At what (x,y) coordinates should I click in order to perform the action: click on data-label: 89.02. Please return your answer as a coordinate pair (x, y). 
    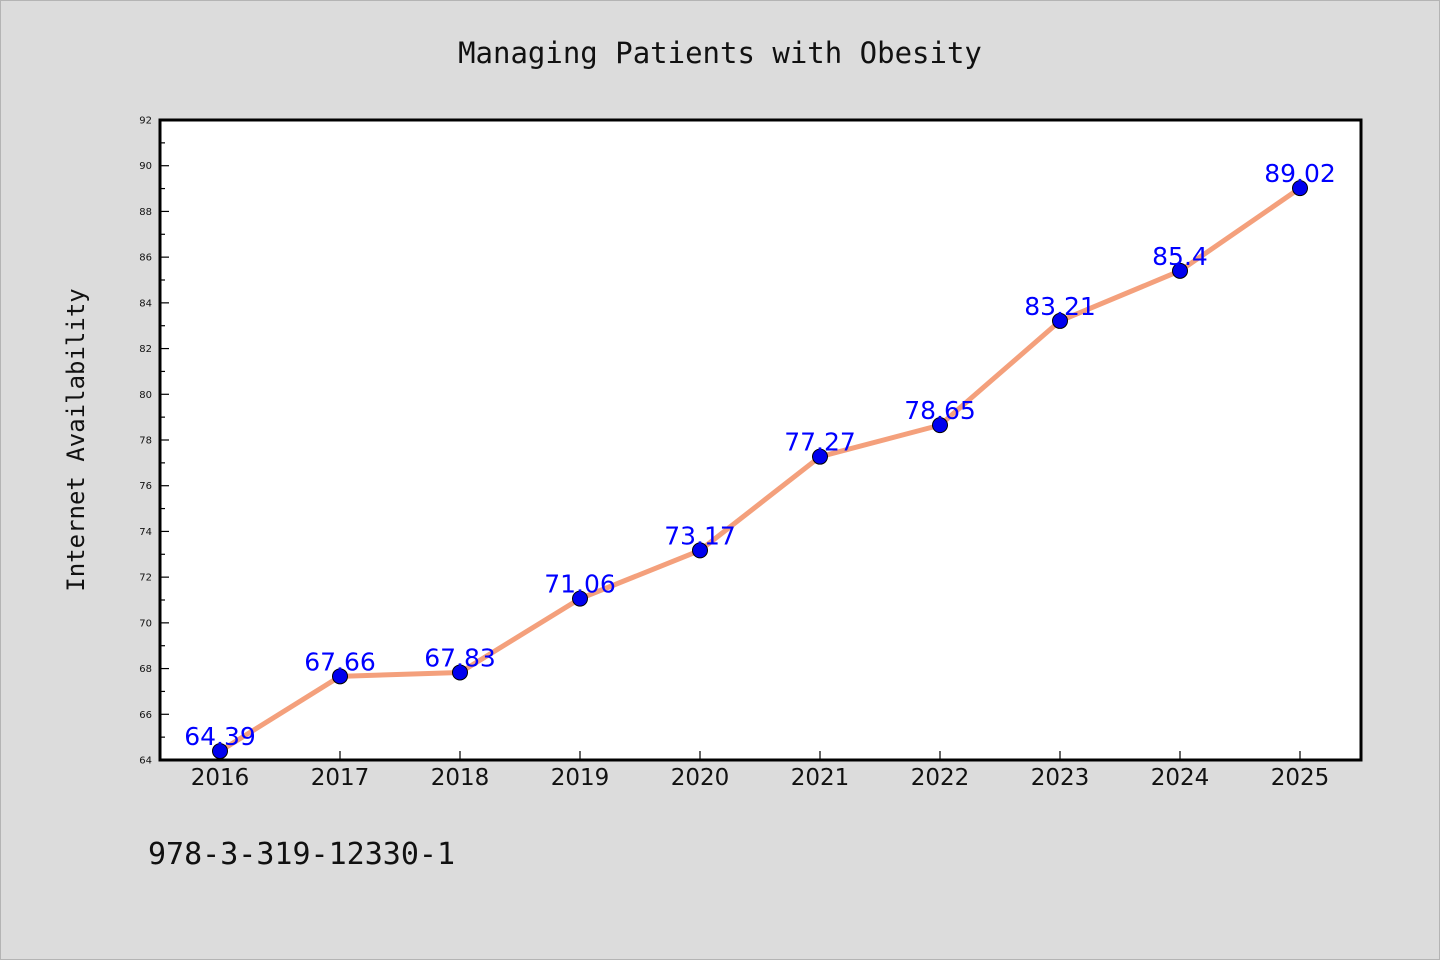
    Looking at the image, I should click on (1300, 173).